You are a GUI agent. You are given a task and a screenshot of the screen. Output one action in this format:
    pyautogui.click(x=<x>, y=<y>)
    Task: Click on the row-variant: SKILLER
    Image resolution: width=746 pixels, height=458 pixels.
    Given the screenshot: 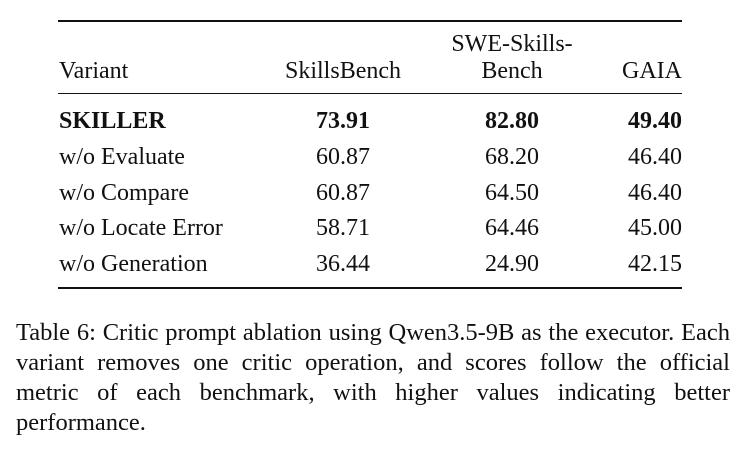 What is the action you would take?
    pyautogui.click(x=112, y=121)
    